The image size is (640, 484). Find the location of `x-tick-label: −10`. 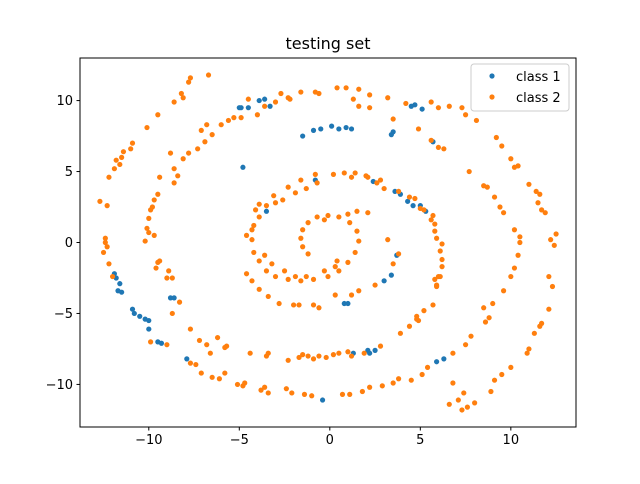

x-tick-label: −10 is located at coordinates (148, 440).